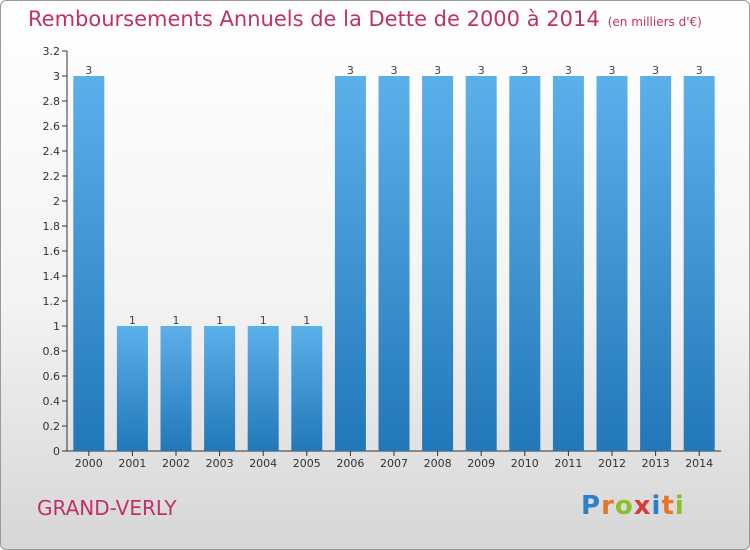 The height and width of the screenshot is (550, 750). I want to click on x-tick-label: 2002, so click(176, 463).